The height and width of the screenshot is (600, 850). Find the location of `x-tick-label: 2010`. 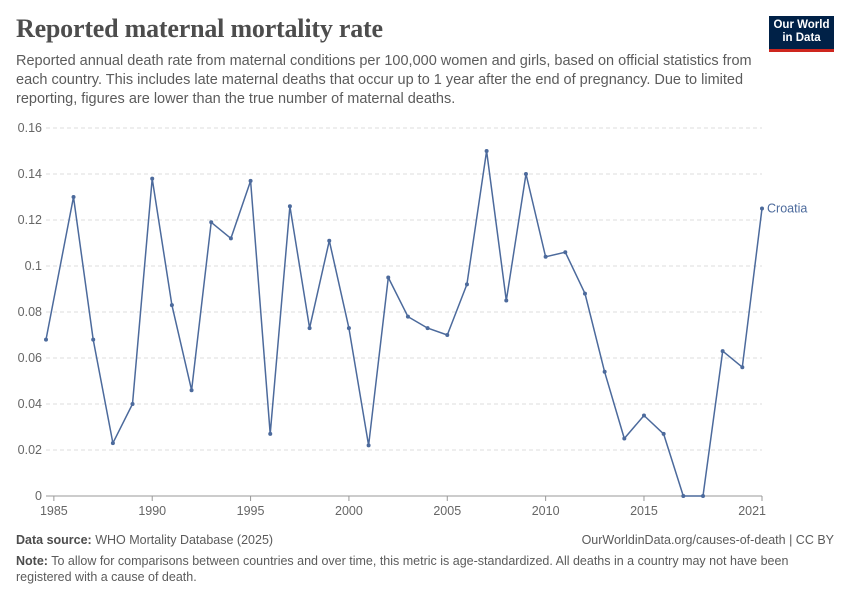

x-tick-label: 2010 is located at coordinates (546, 511).